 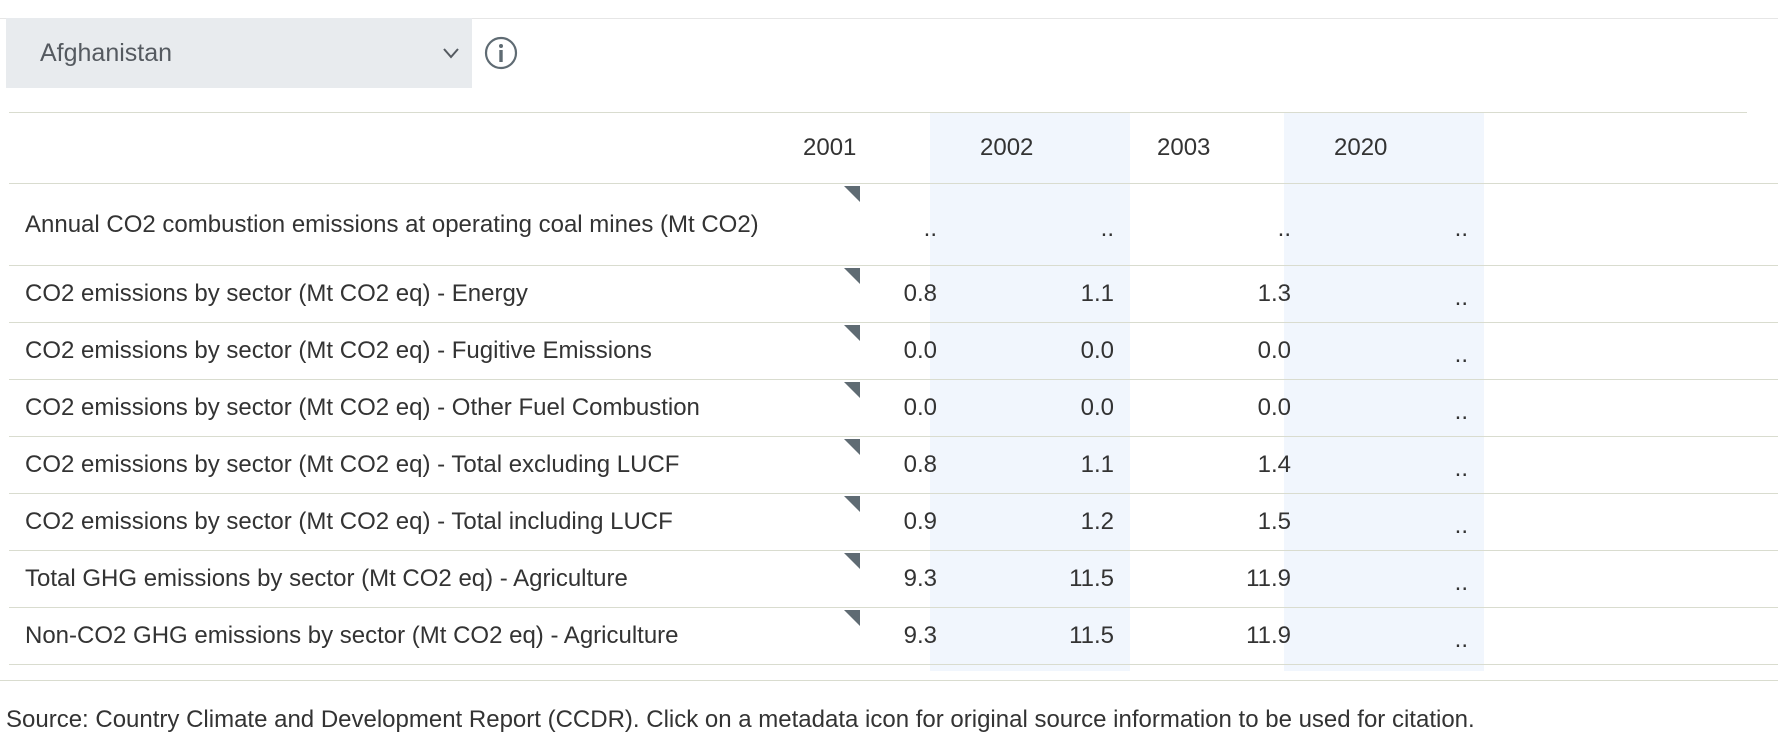 I want to click on info-circle-icon, so click(x=501, y=53).